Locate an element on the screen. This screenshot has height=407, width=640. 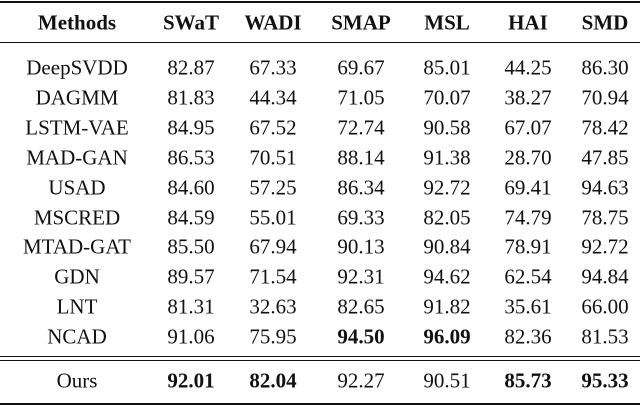
value-cell: 70.07 is located at coordinates (447, 97).